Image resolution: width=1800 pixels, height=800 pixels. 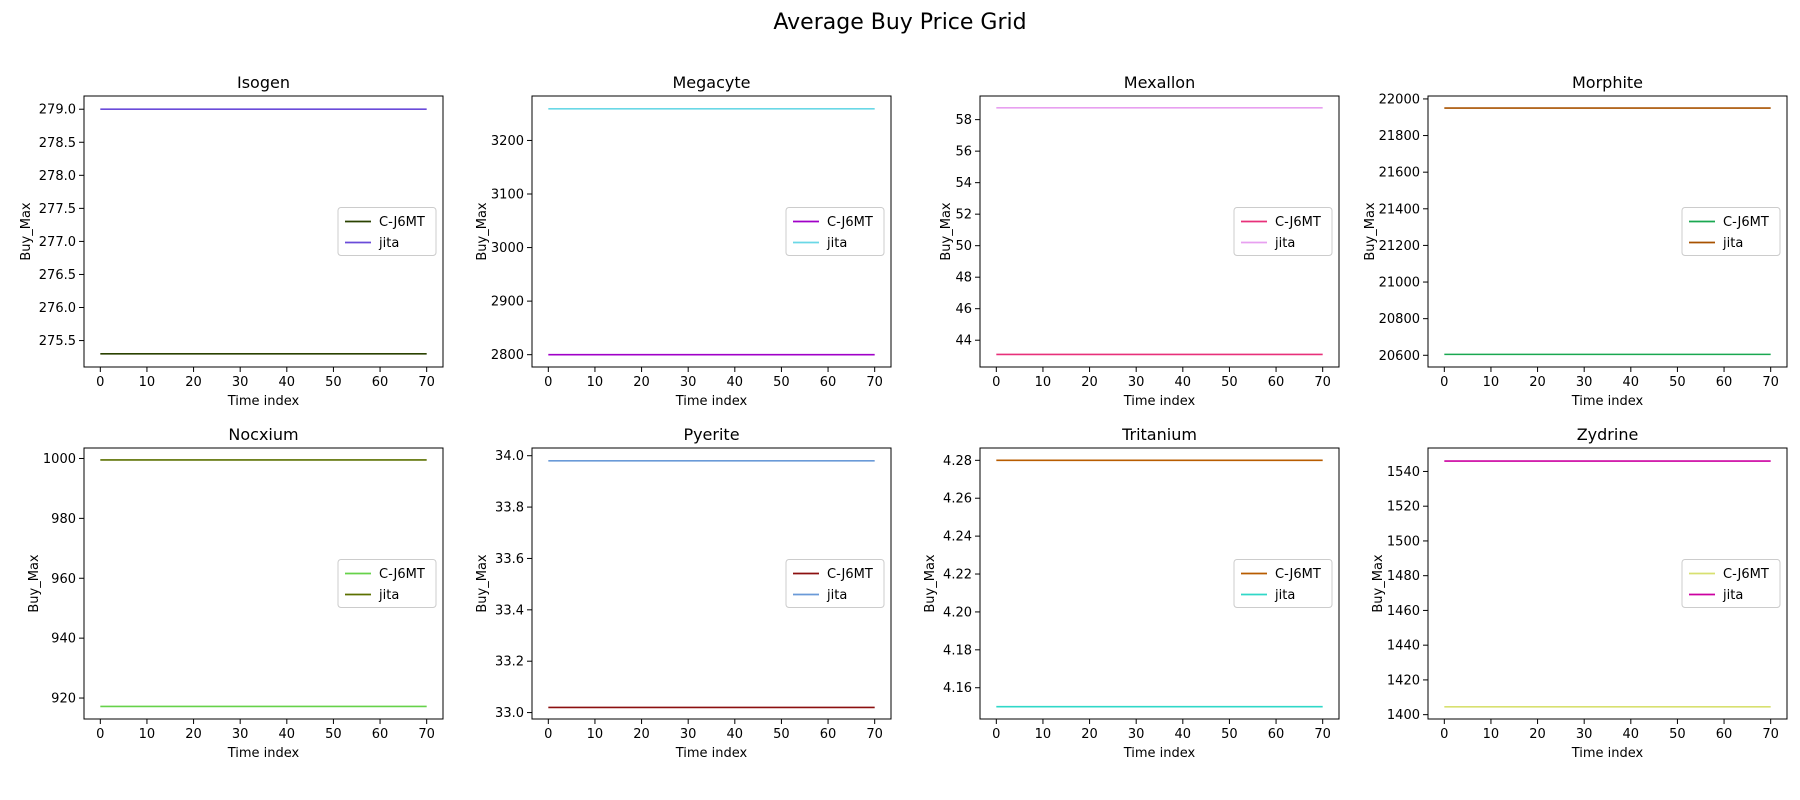 What do you see at coordinates (63, 639) in the screenshot?
I see `y-tick-label: 940` at bounding box center [63, 639].